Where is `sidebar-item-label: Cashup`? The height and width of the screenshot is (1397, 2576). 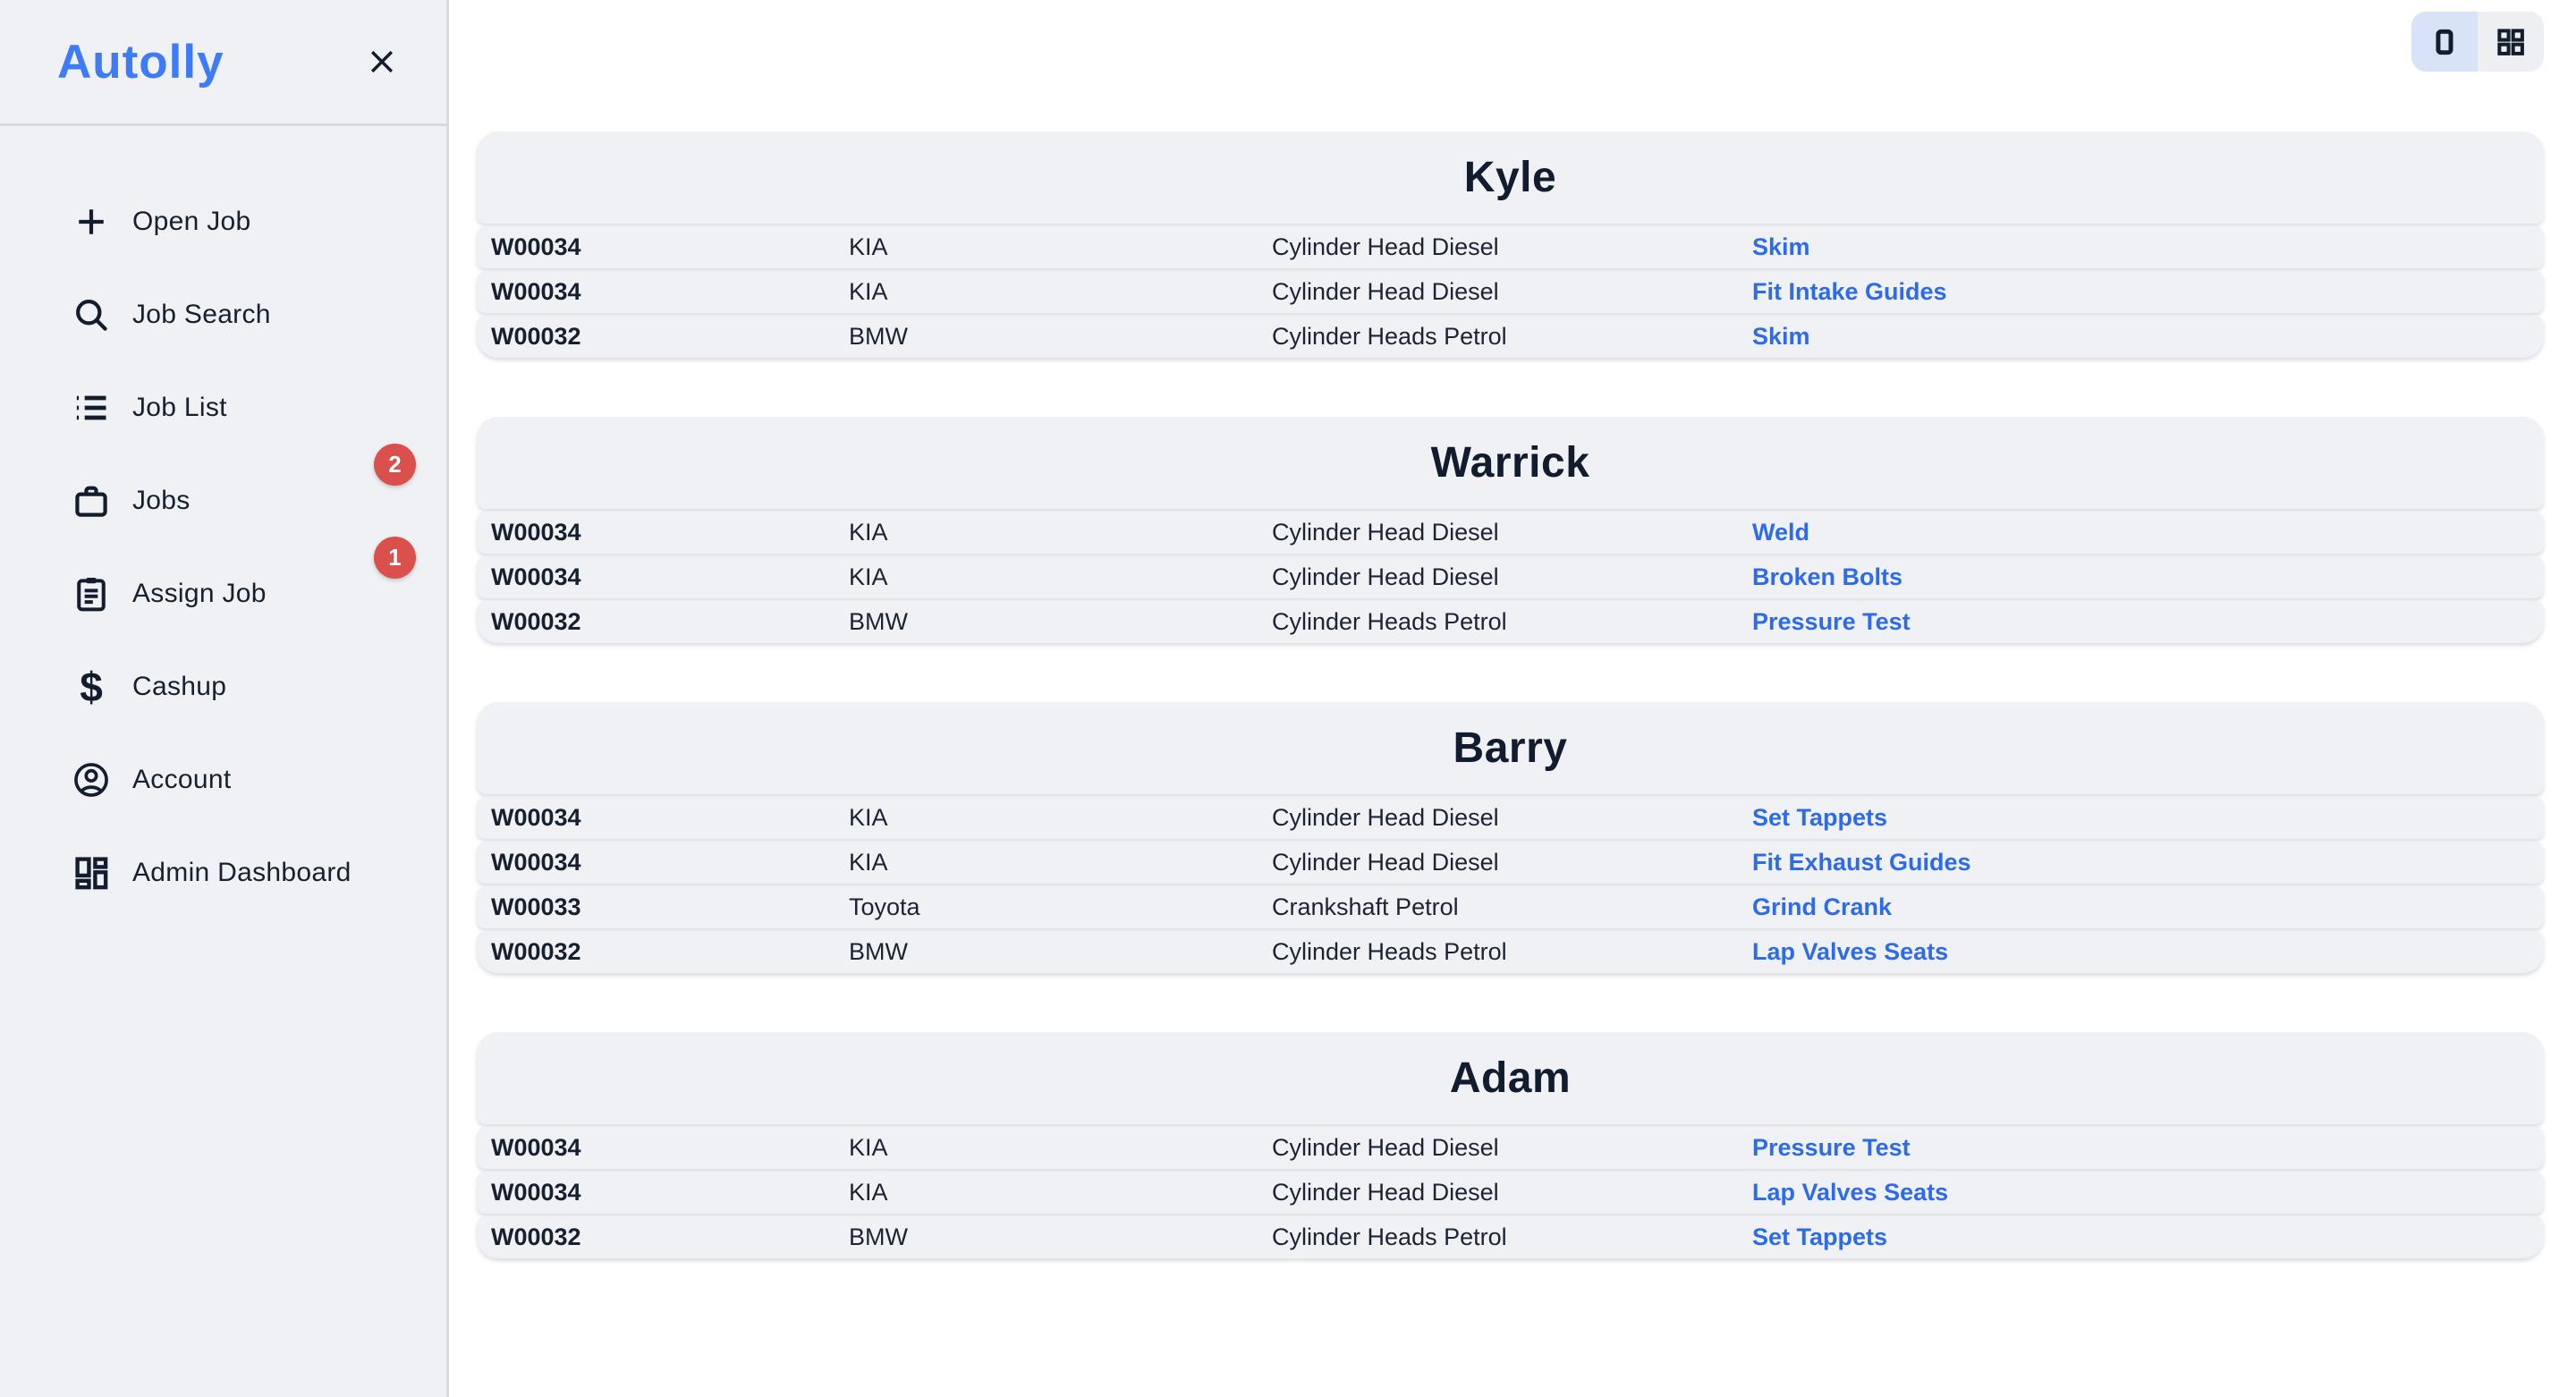 sidebar-item-label: Cashup is located at coordinates (179, 686).